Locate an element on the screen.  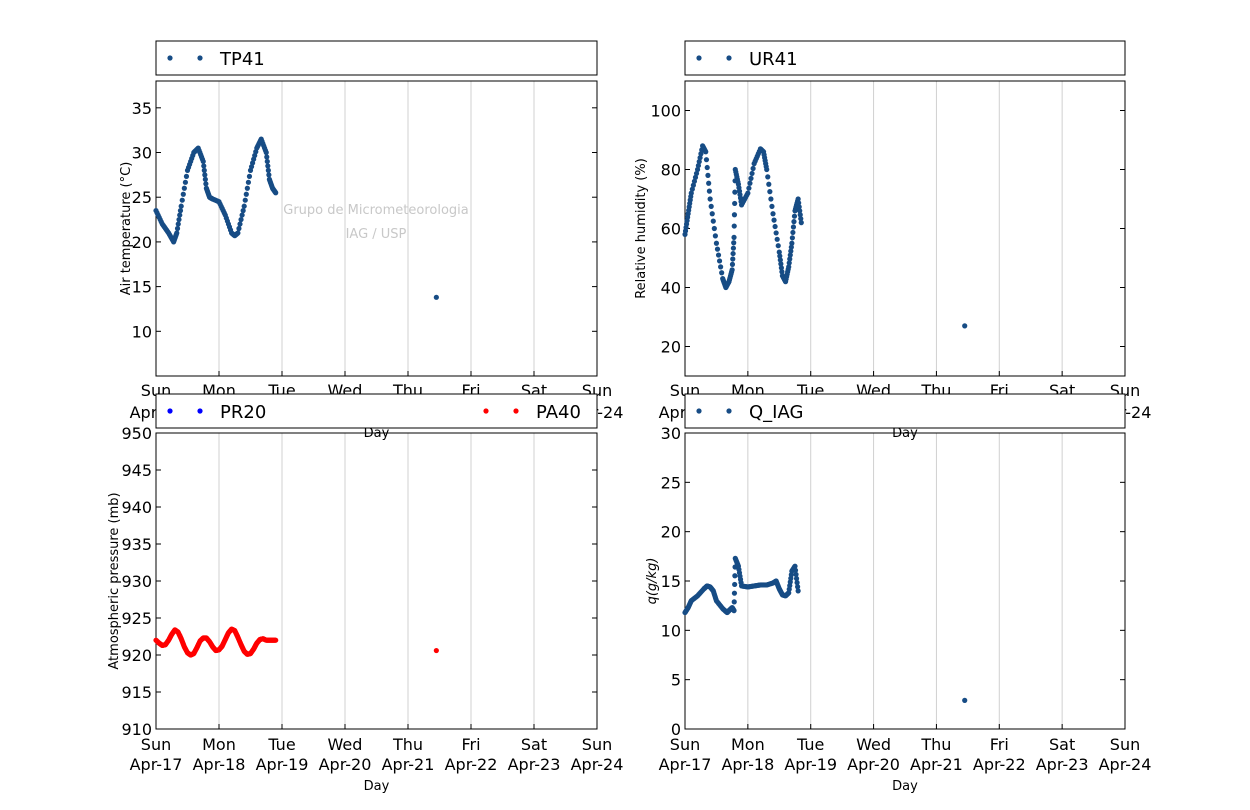
y-axis: 20 40 60 80 100 is located at coordinates (887, 229).